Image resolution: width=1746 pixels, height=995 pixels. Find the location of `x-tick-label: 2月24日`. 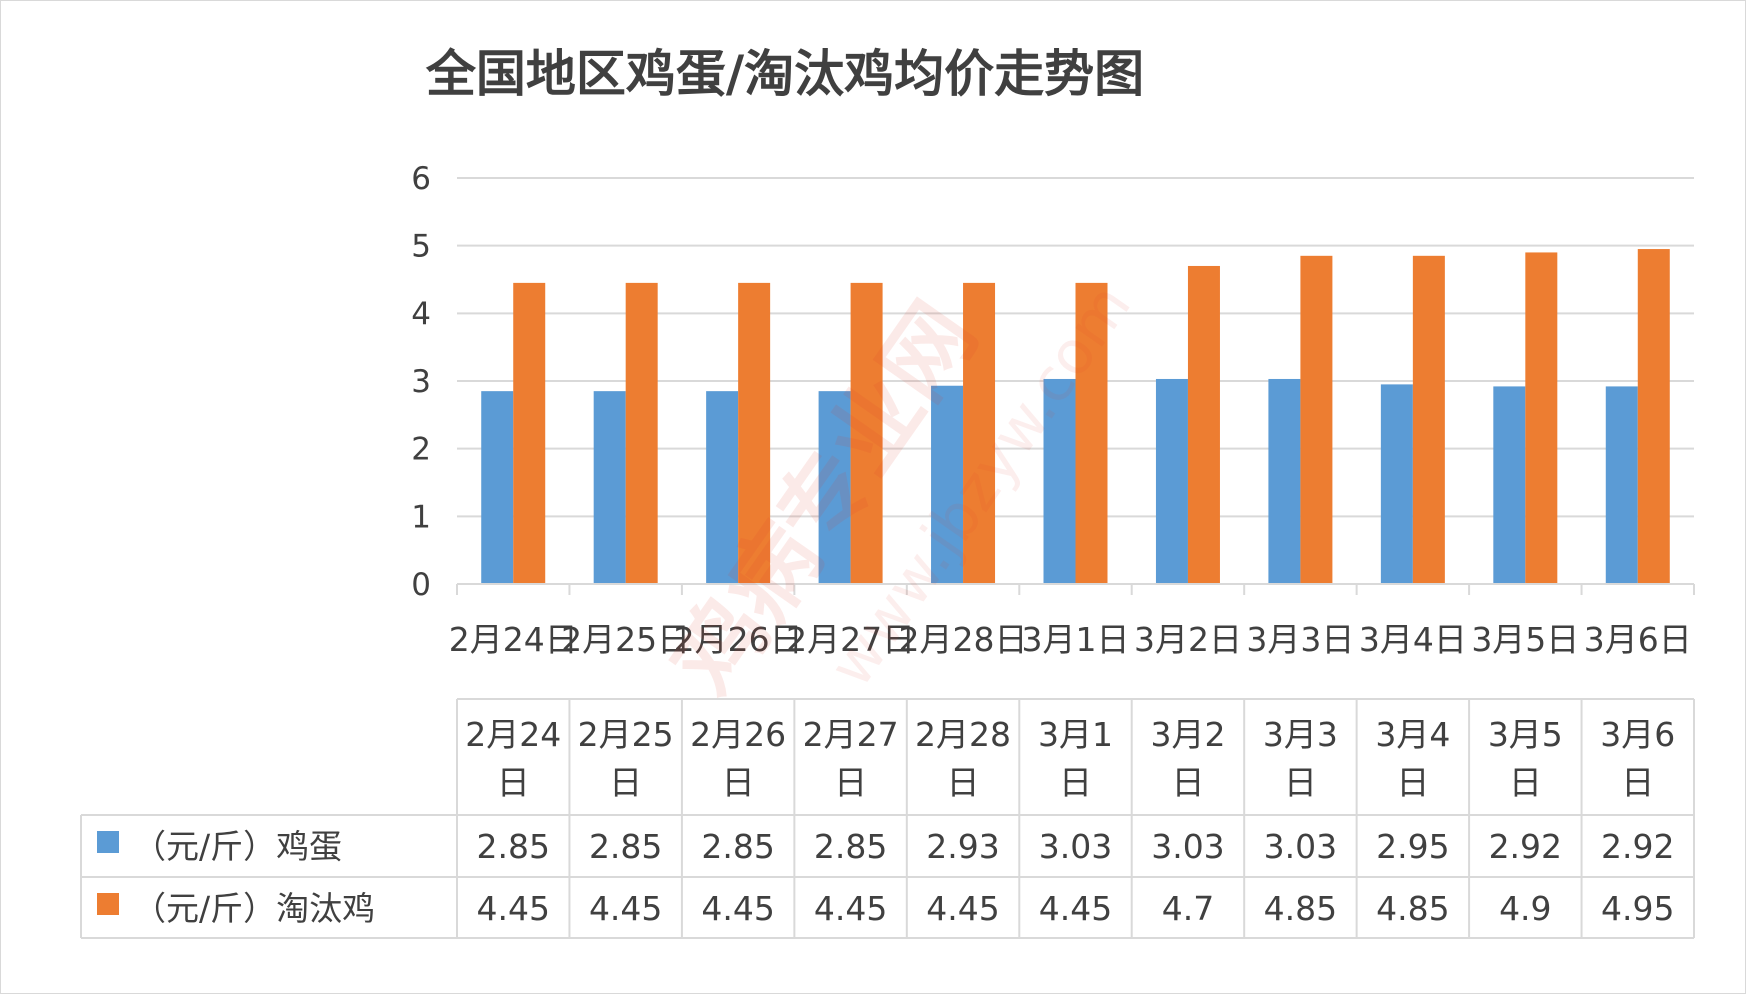

x-tick-label: 2月24日 is located at coordinates (513, 639).